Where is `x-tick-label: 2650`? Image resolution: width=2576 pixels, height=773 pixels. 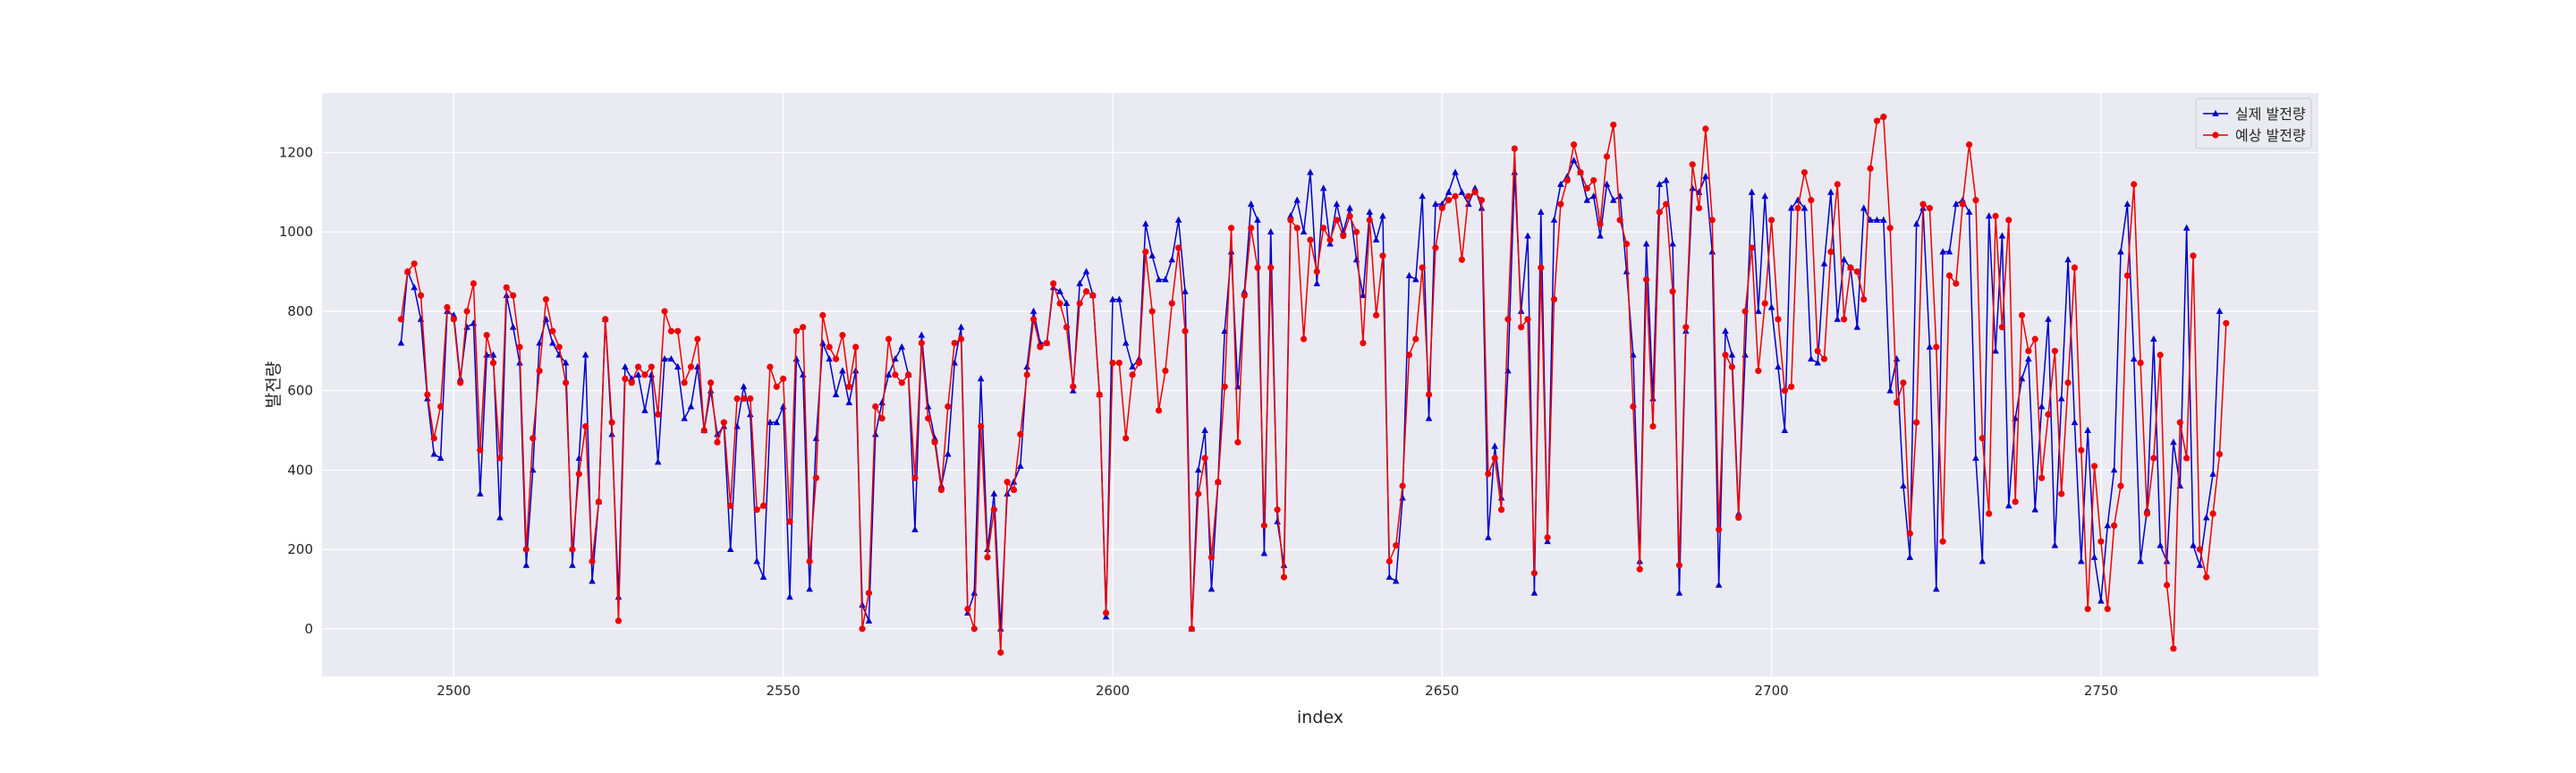
x-tick-label: 2650 is located at coordinates (1442, 691).